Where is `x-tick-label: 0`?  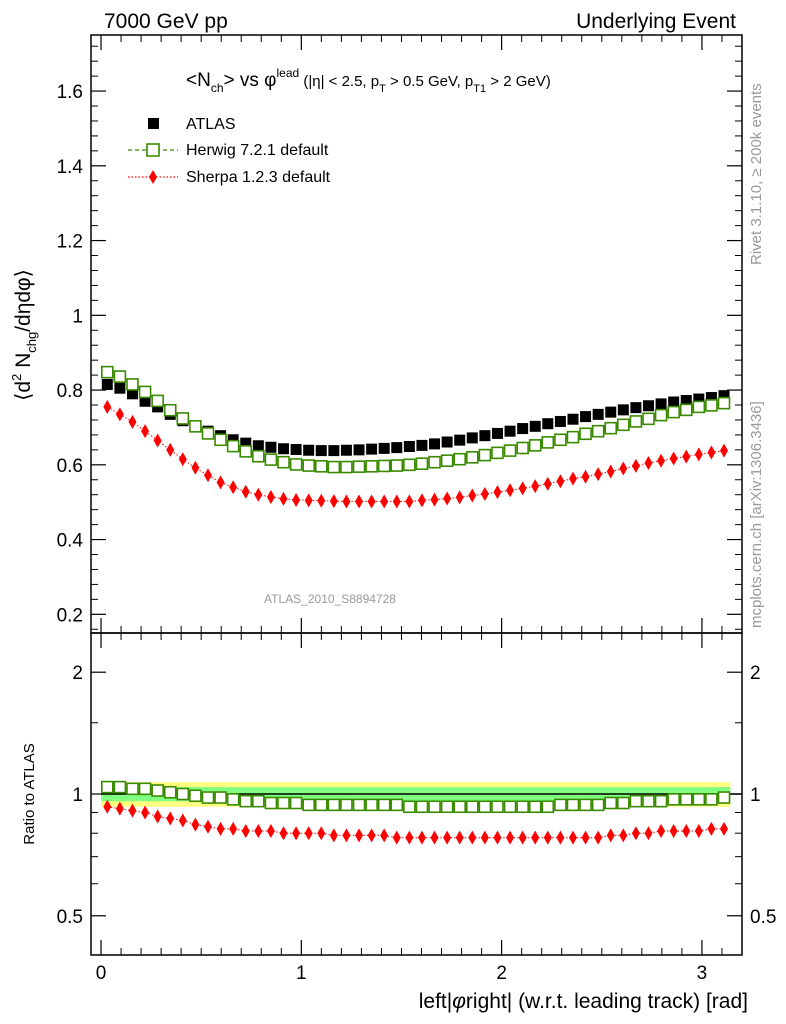
x-tick-label: 0 is located at coordinates (101, 973).